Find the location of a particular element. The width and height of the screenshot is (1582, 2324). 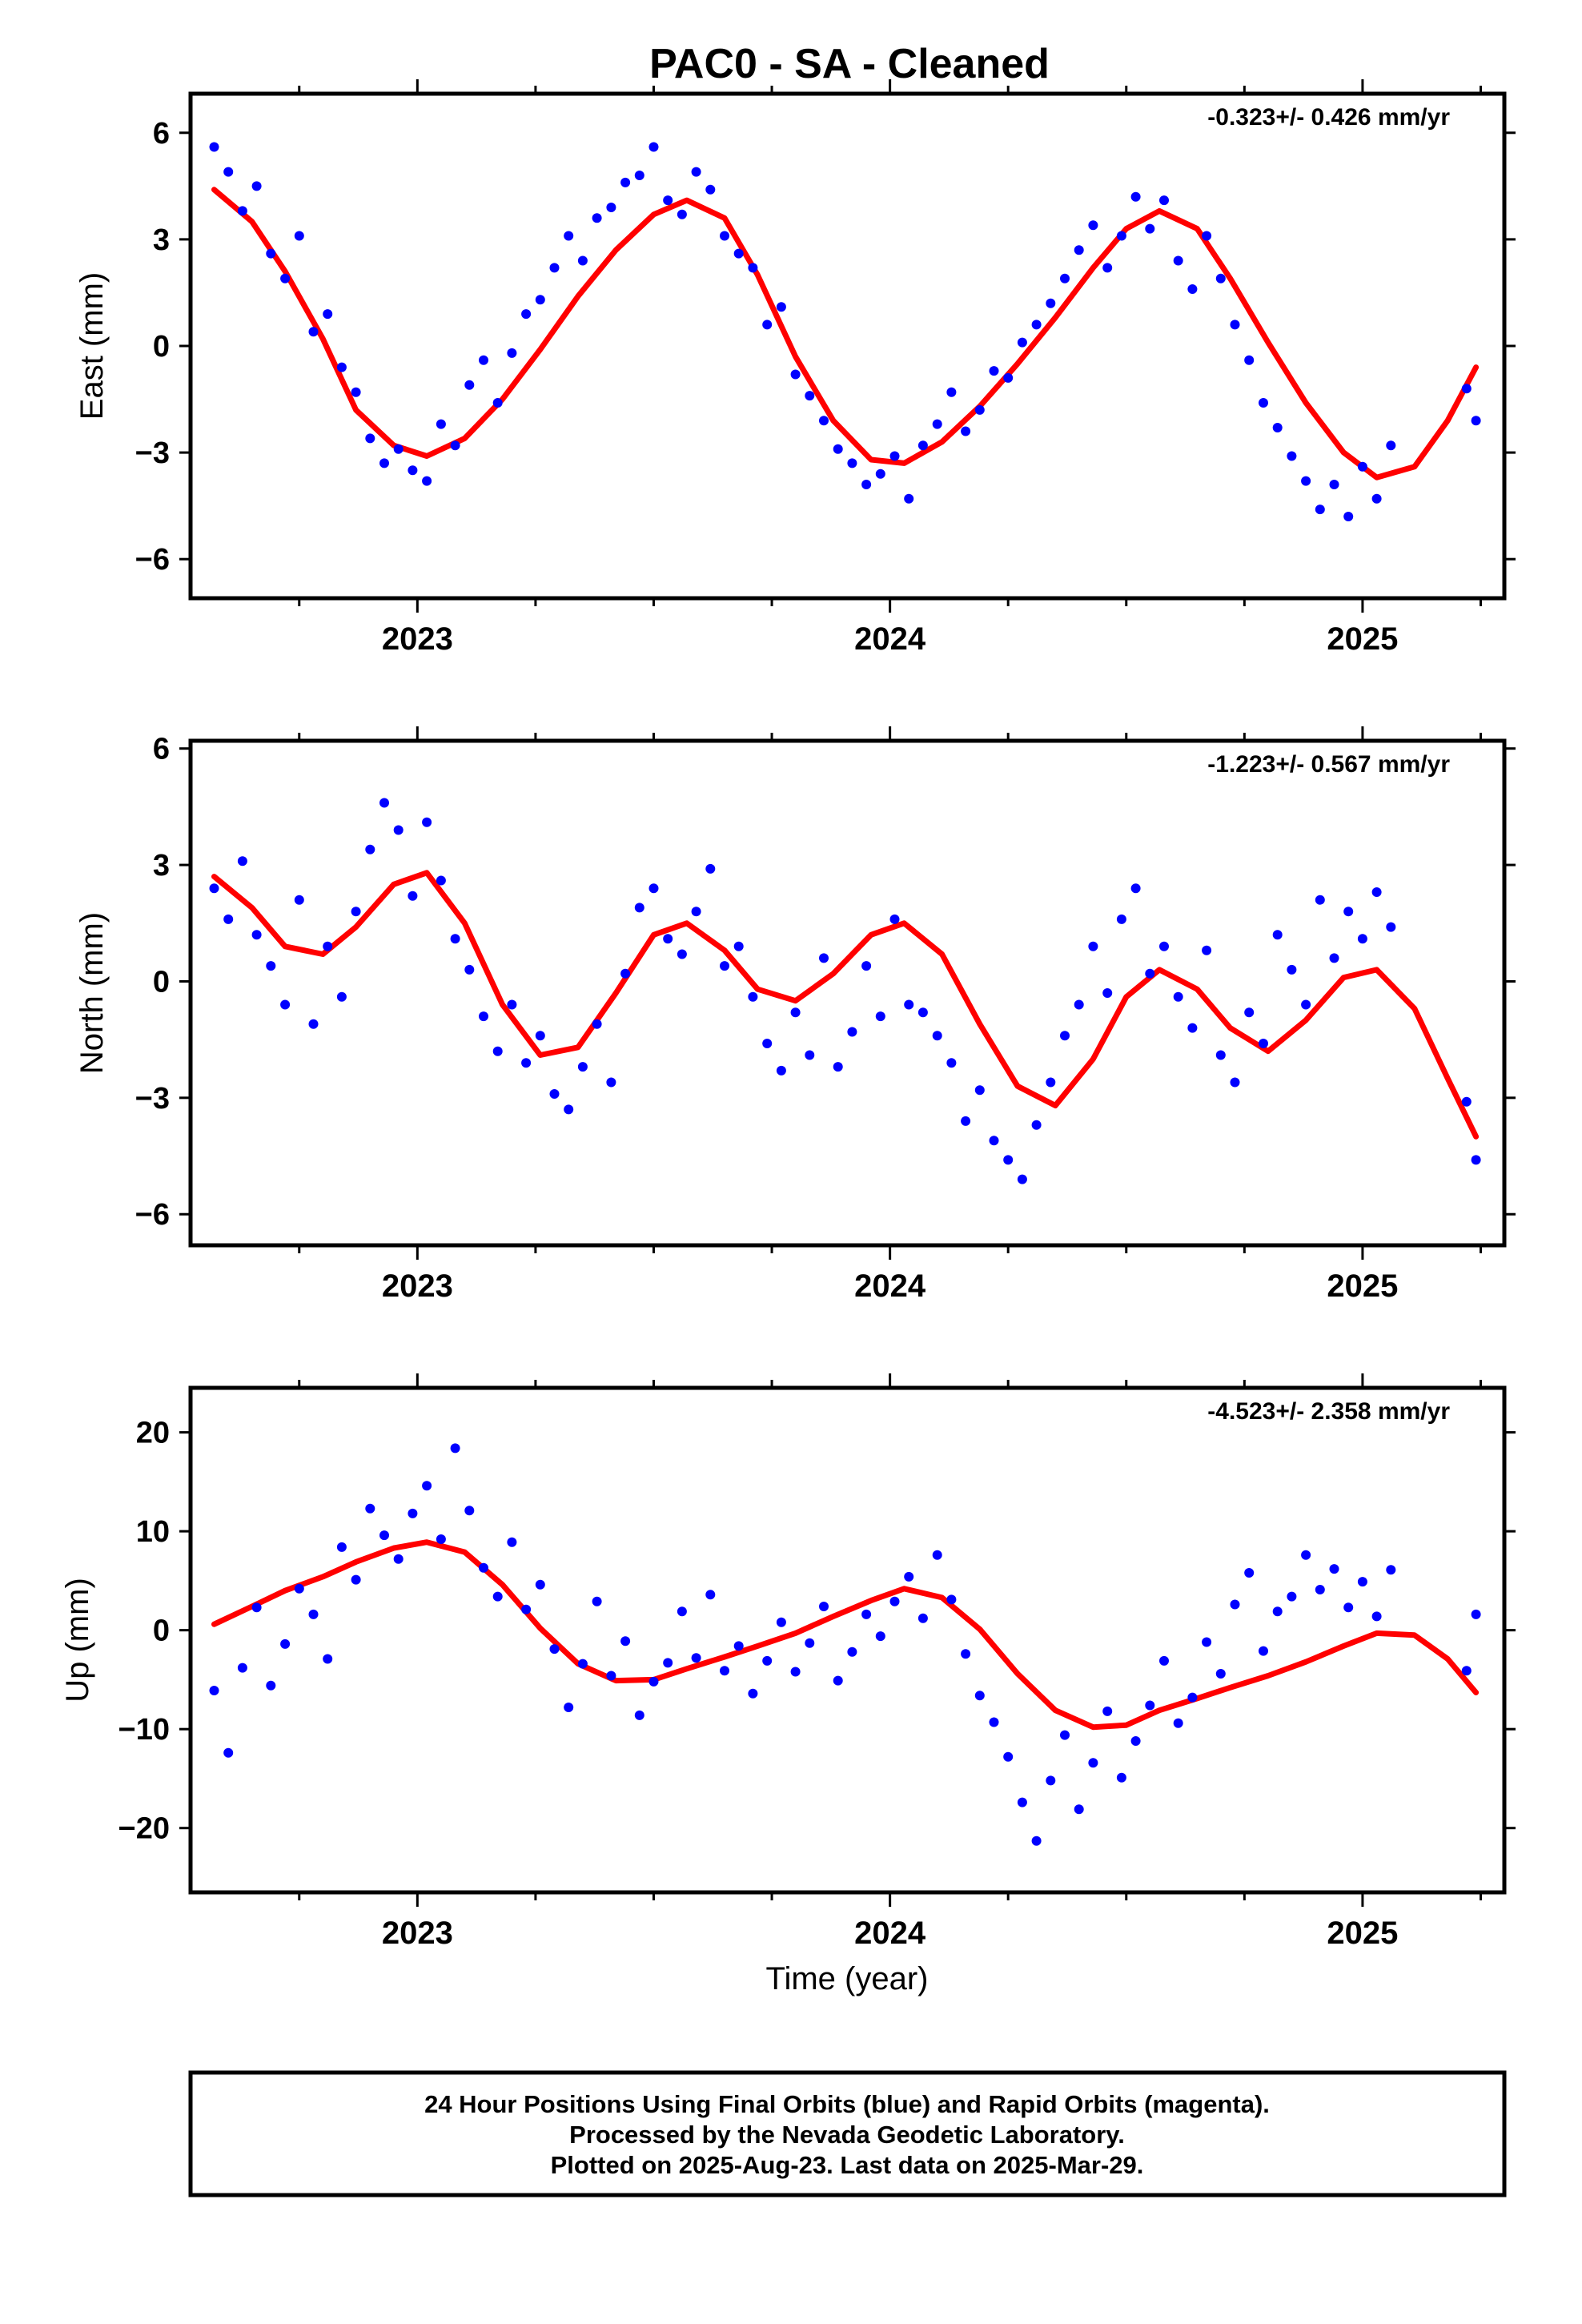

up-xtick-label: 2025 is located at coordinates (1362, 1934).